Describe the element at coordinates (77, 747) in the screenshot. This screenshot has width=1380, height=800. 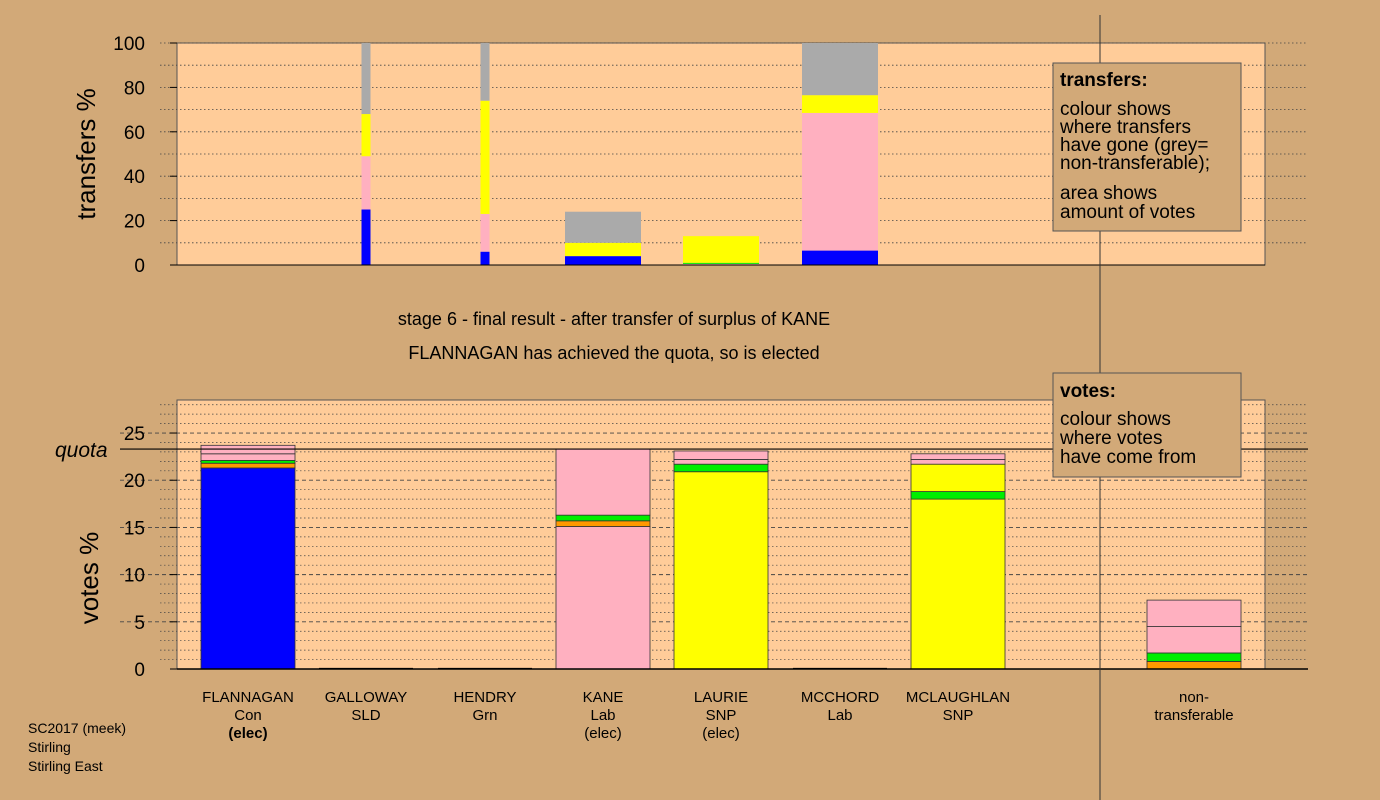
I see `footer-info: SC2017 (meek) Stirling Stirling East` at that location.